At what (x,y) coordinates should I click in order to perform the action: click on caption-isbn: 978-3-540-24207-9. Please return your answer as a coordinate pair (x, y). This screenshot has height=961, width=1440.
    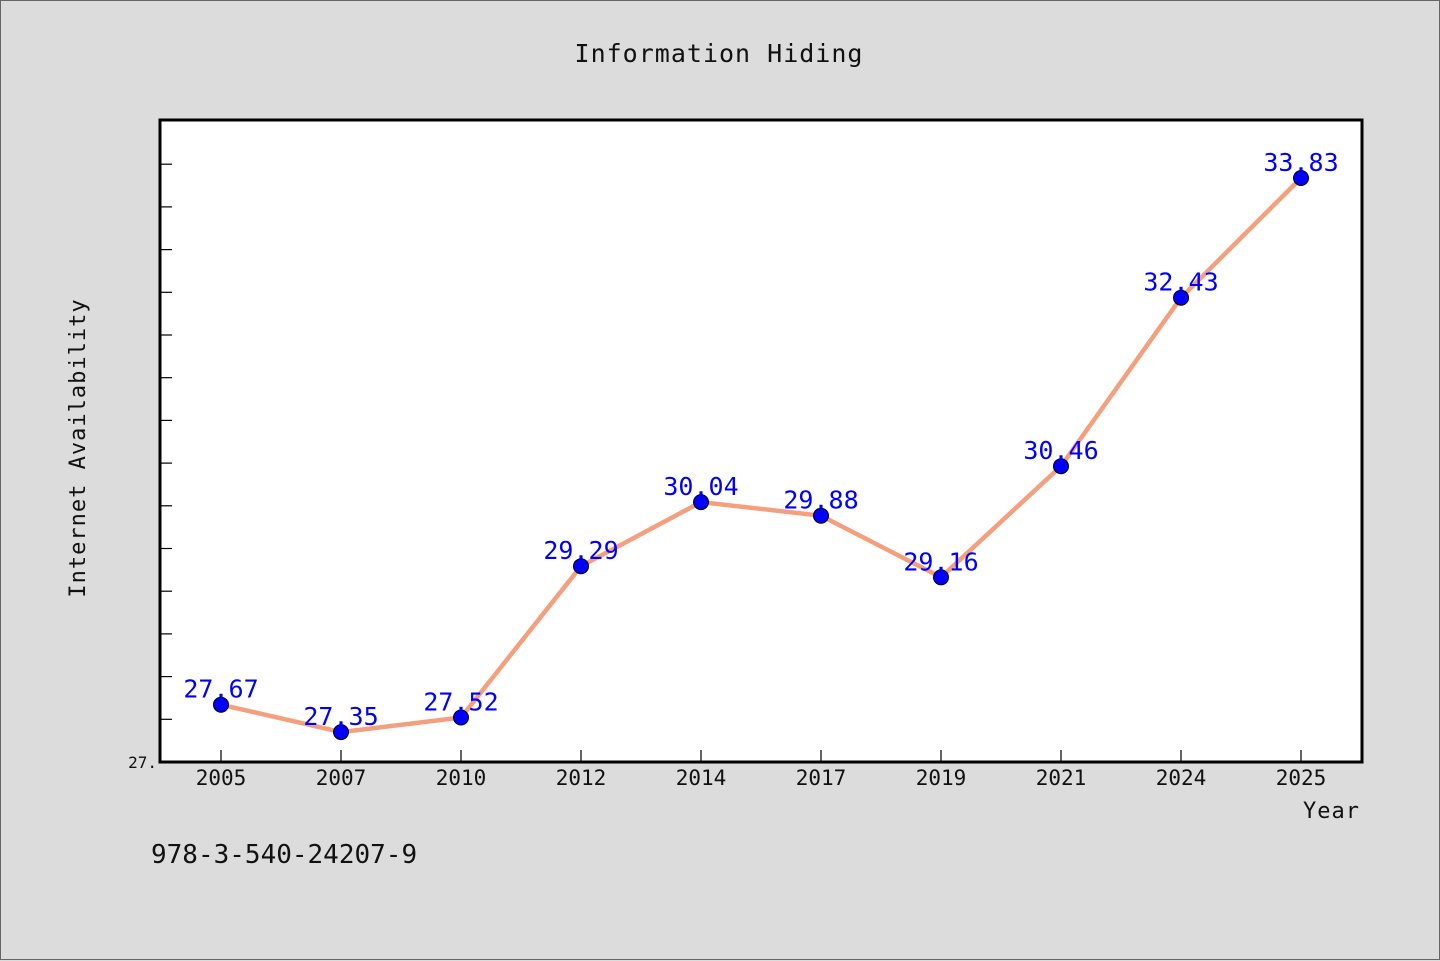
    Looking at the image, I should click on (284, 855).